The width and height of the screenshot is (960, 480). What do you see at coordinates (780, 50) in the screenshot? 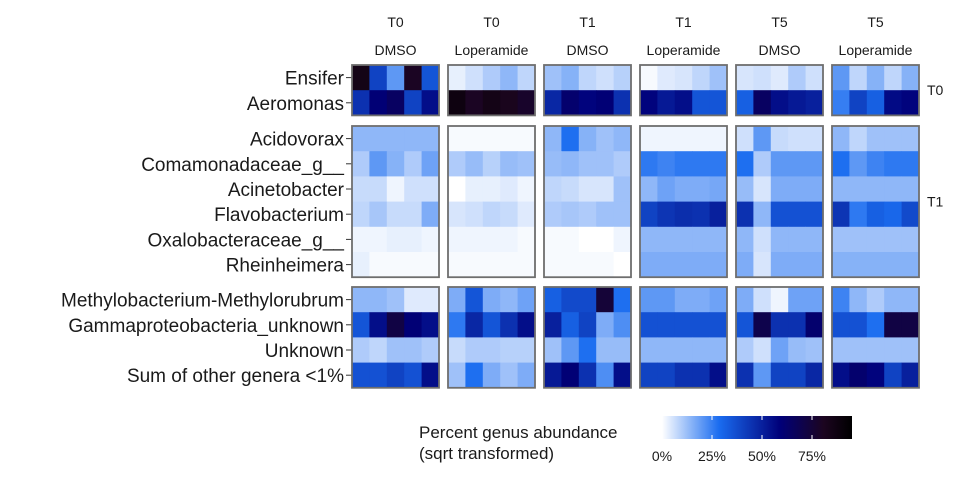
I see `column-strip-treatment: DMSO` at bounding box center [780, 50].